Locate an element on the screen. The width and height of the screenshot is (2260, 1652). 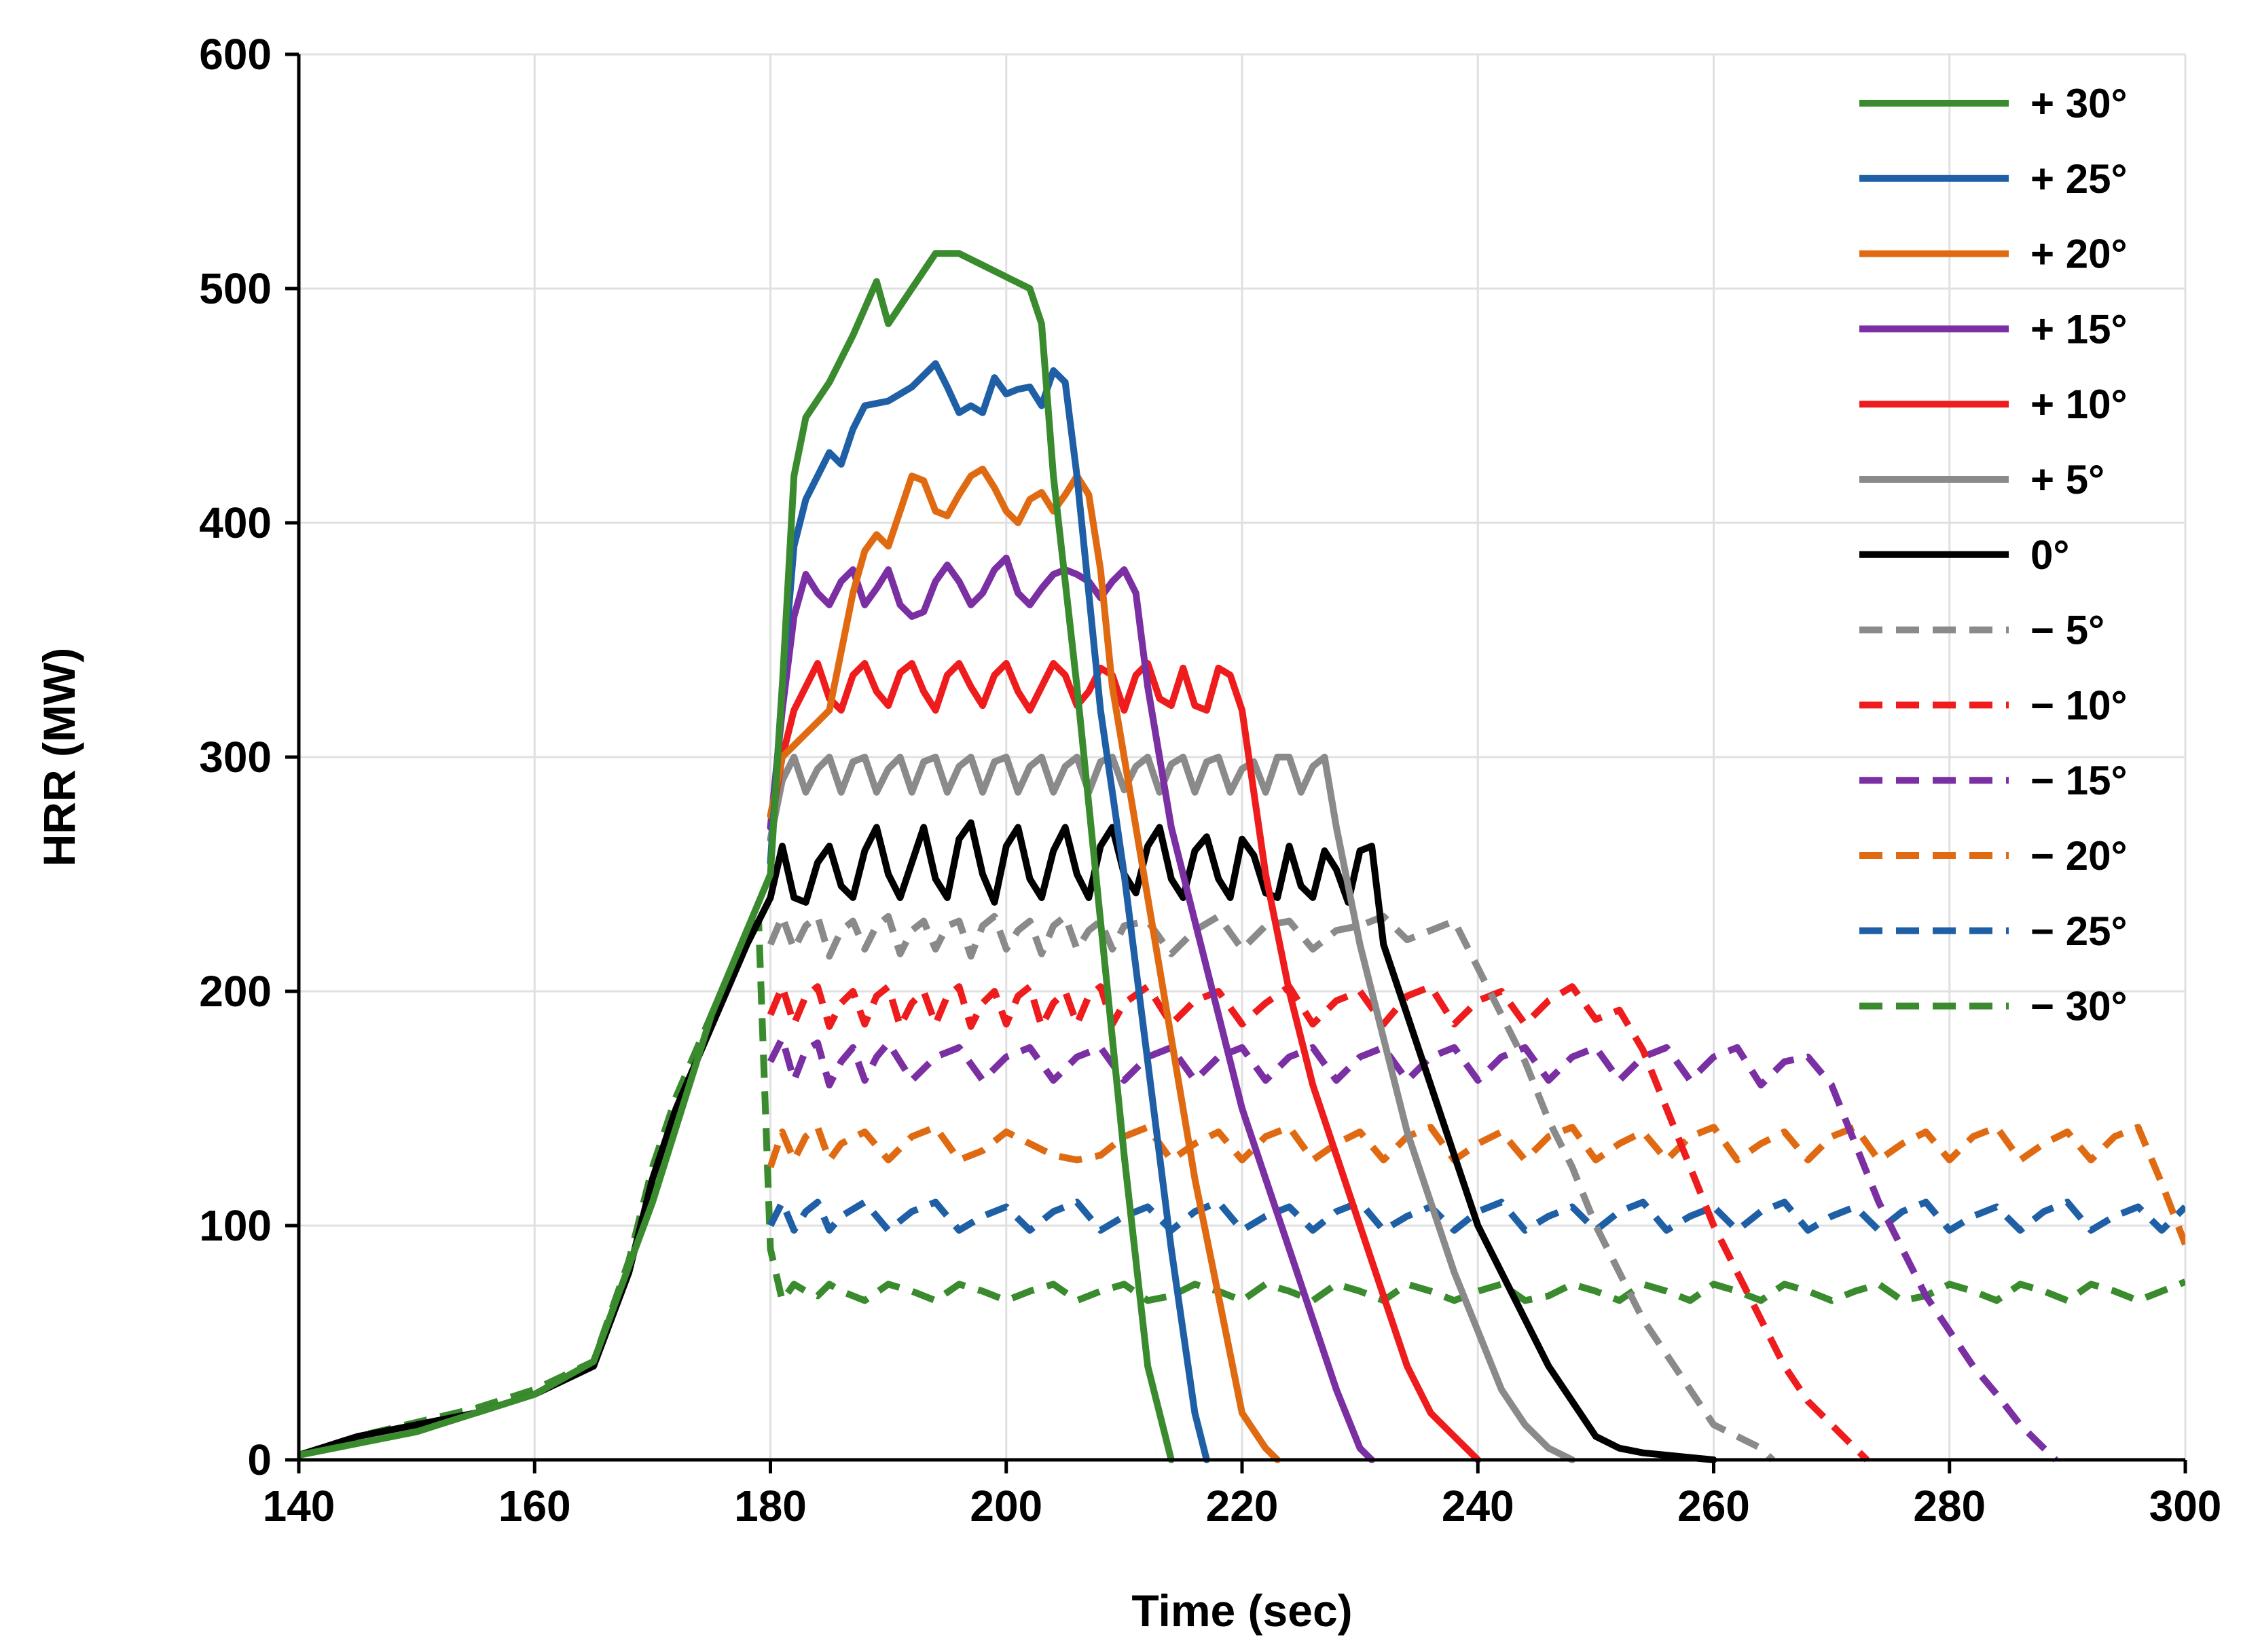
legend-label: − 10° is located at coordinates (2078, 705).